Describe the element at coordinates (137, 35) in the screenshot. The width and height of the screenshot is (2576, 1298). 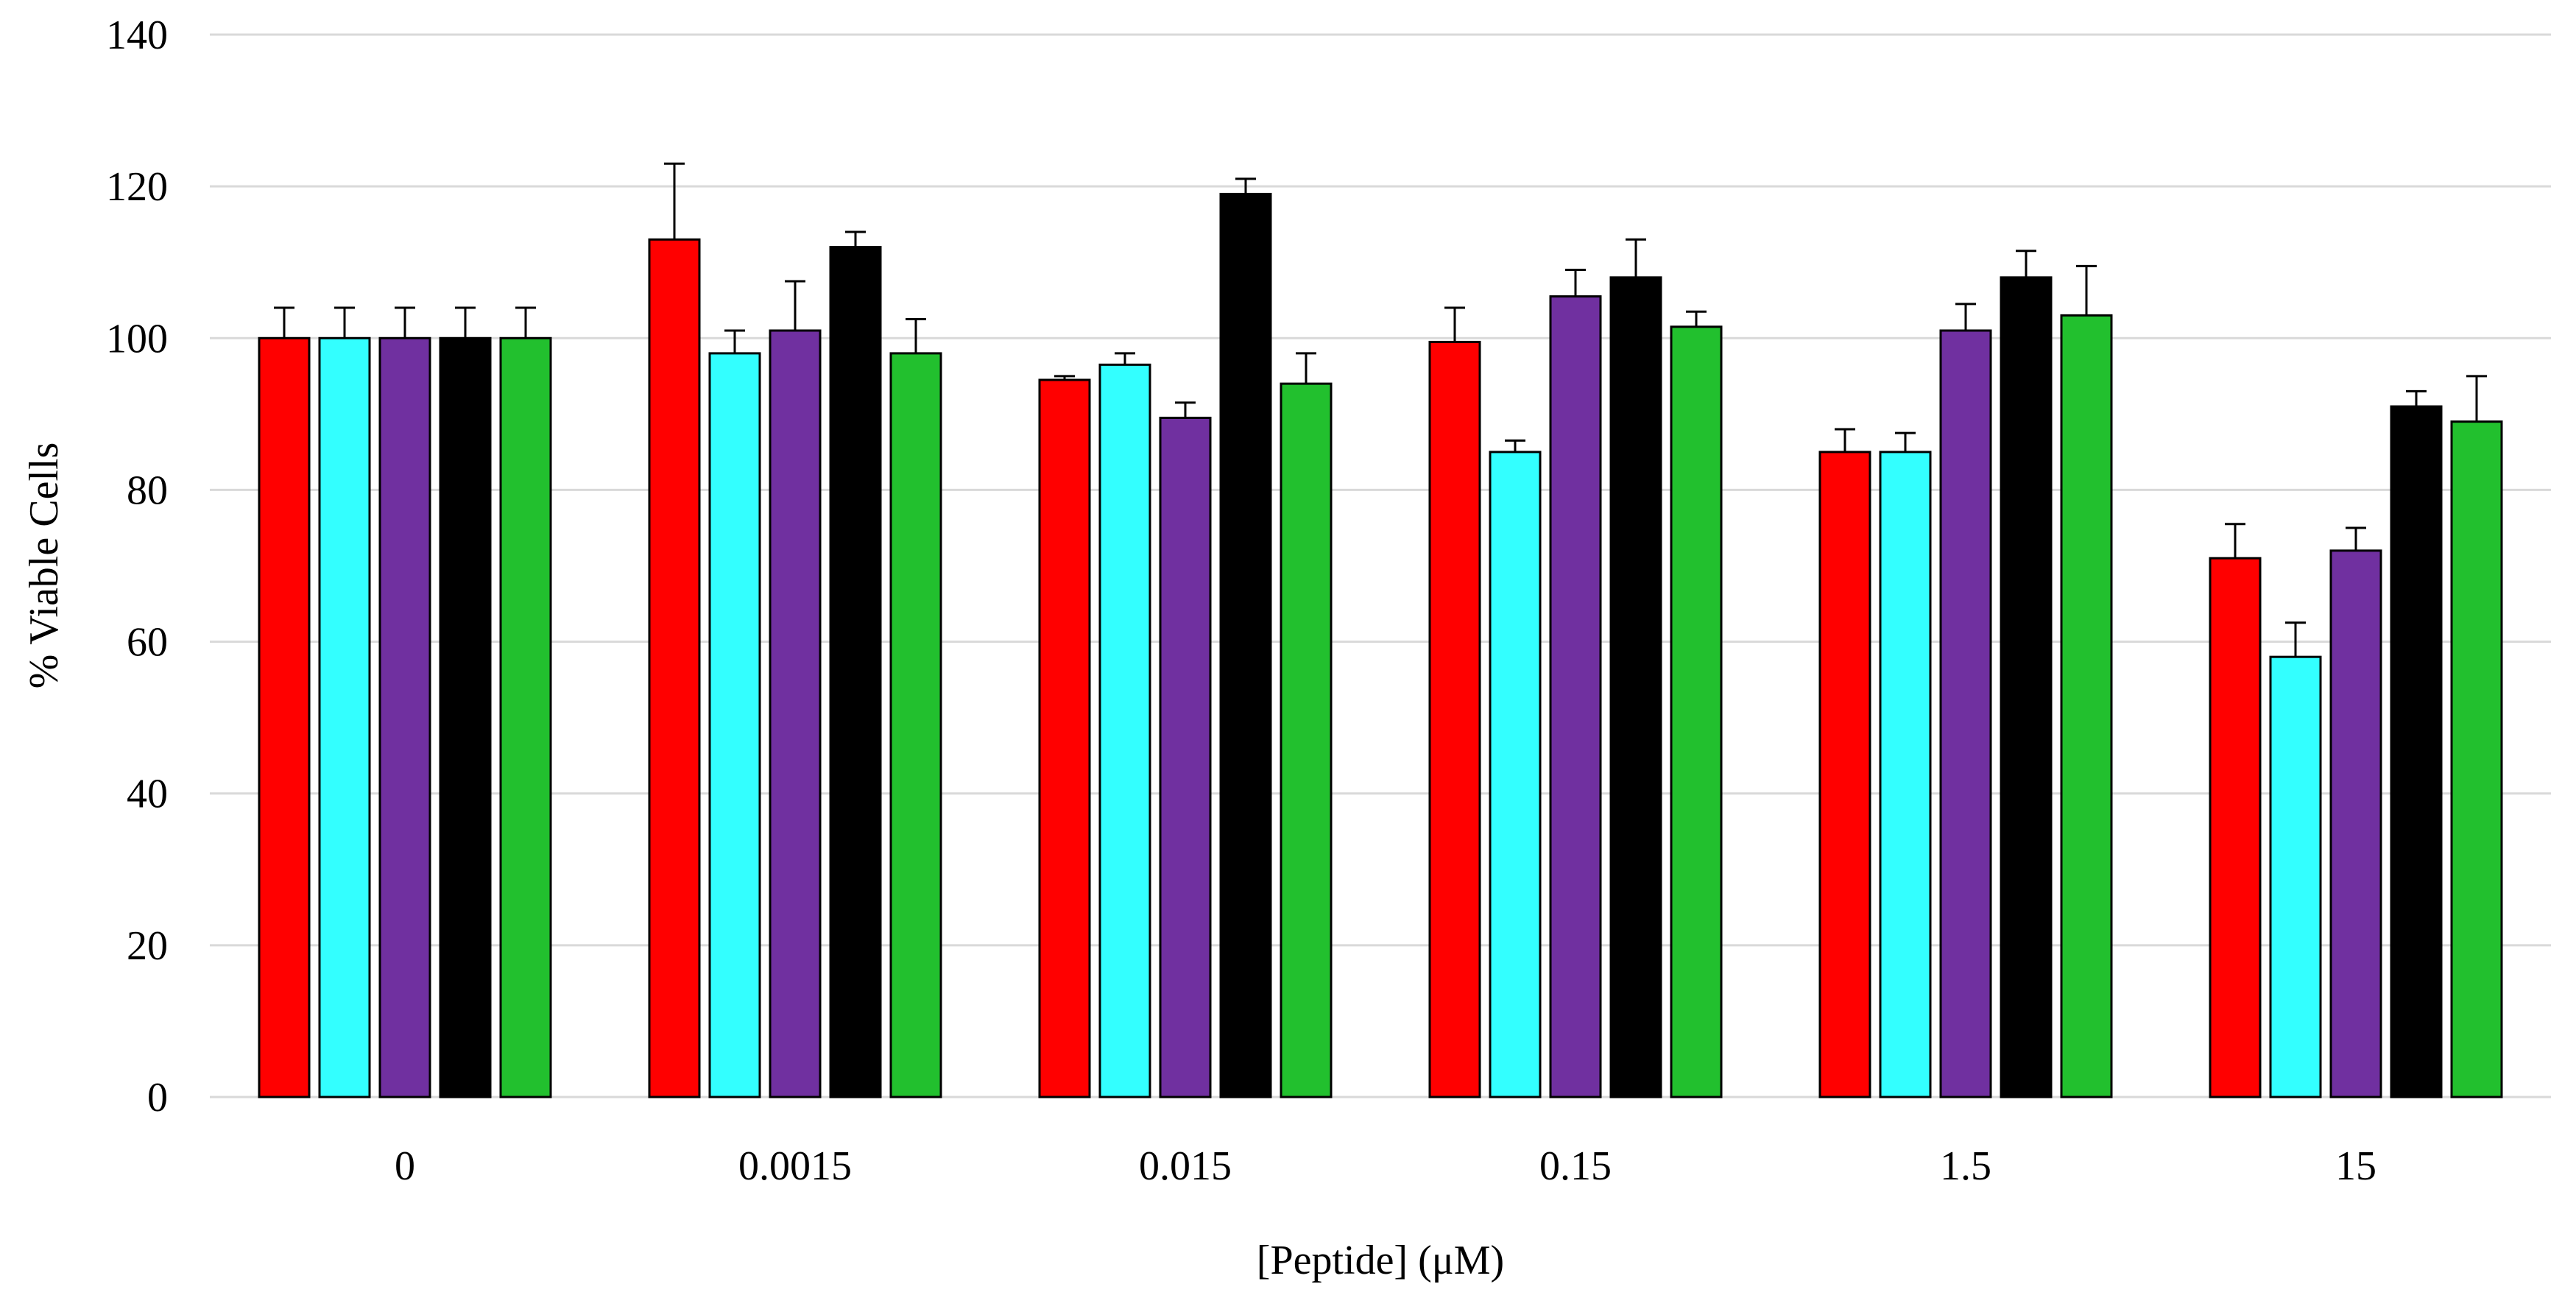
I see `y-tick-label: 140` at that location.